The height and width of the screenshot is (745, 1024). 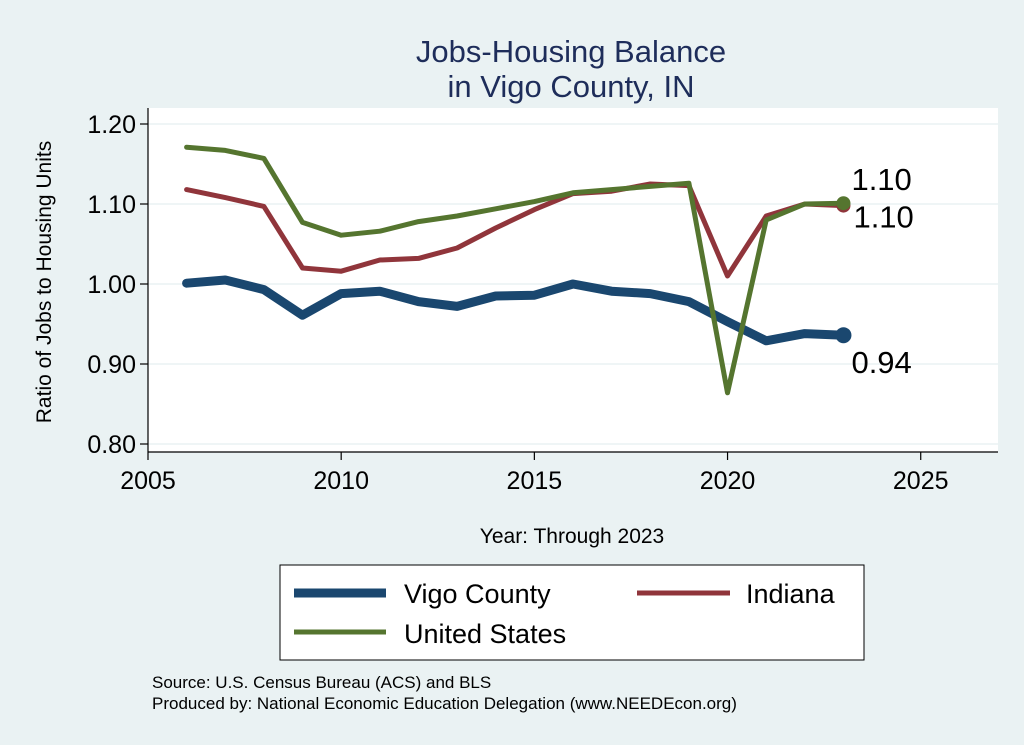 I want to click on legend-box, so click(x=572, y=612).